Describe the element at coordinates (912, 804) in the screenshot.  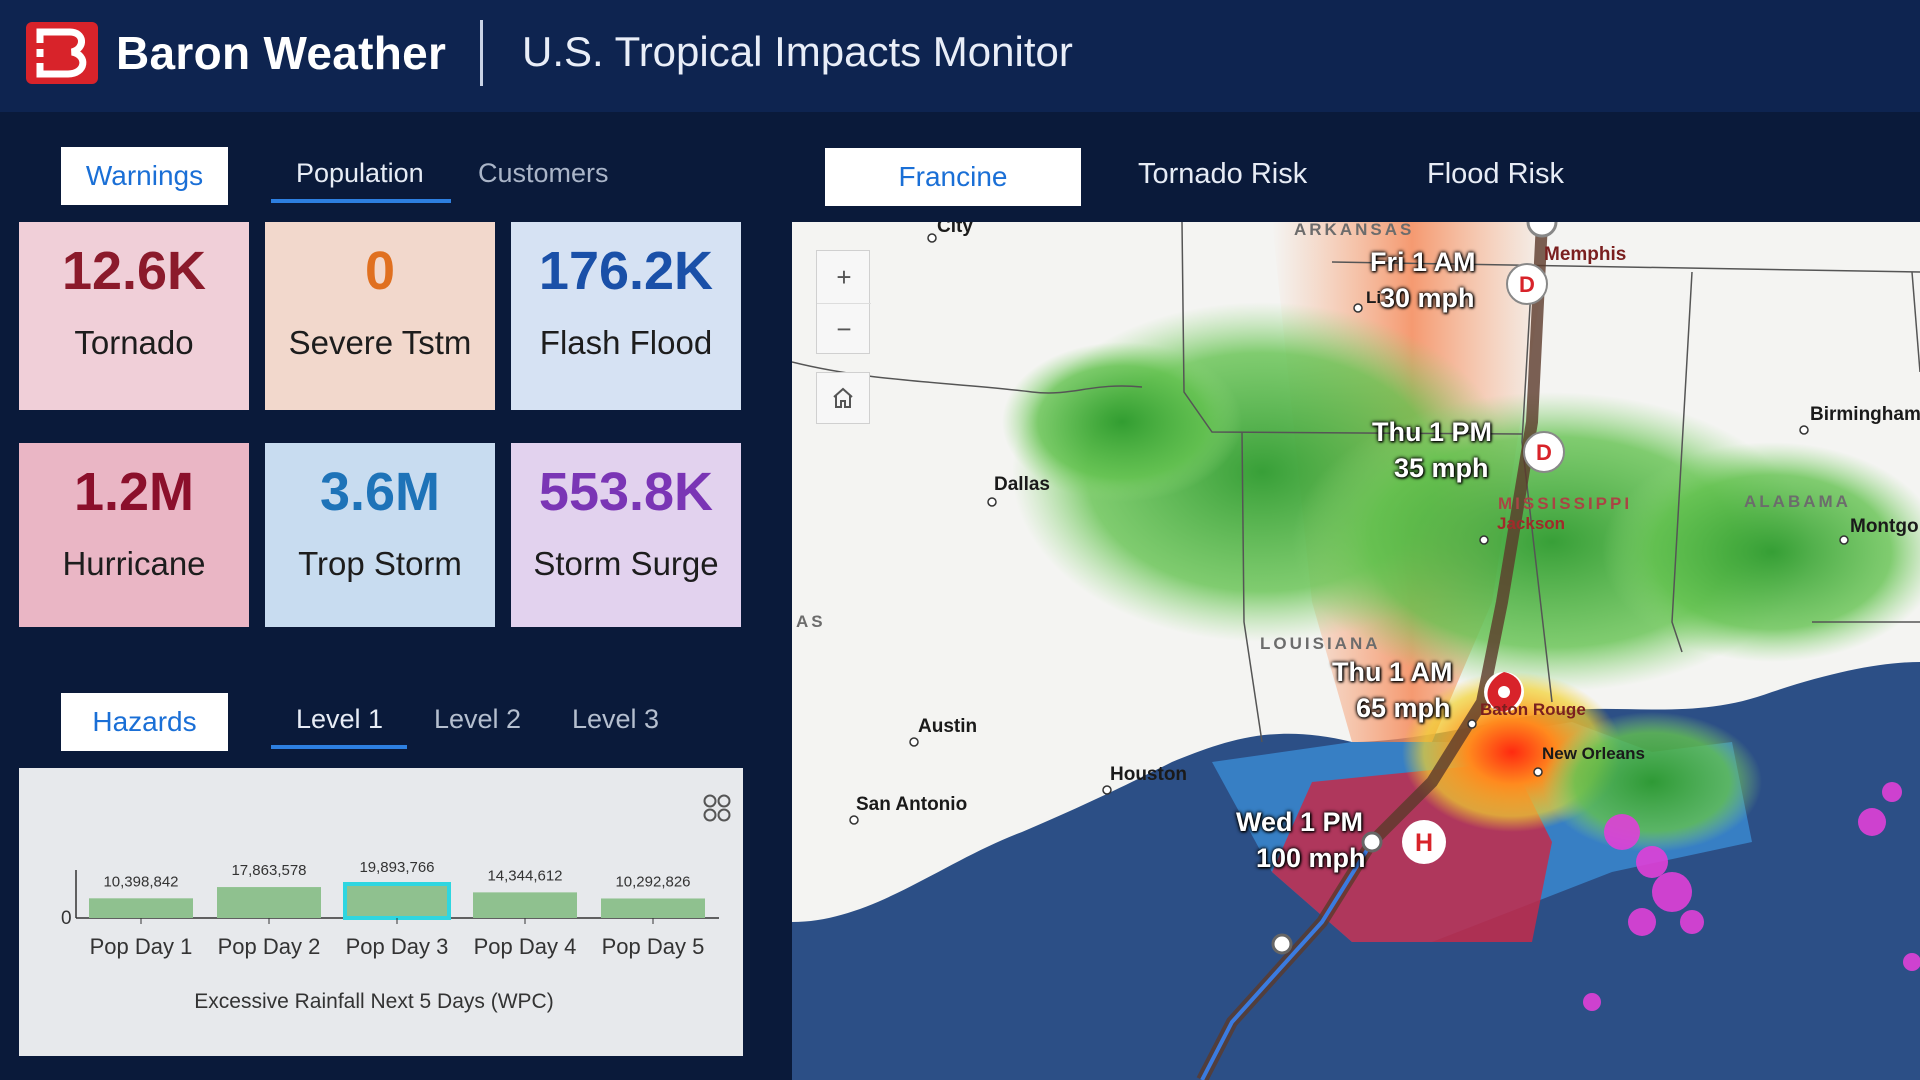
I see `city-label: San Antonio` at that location.